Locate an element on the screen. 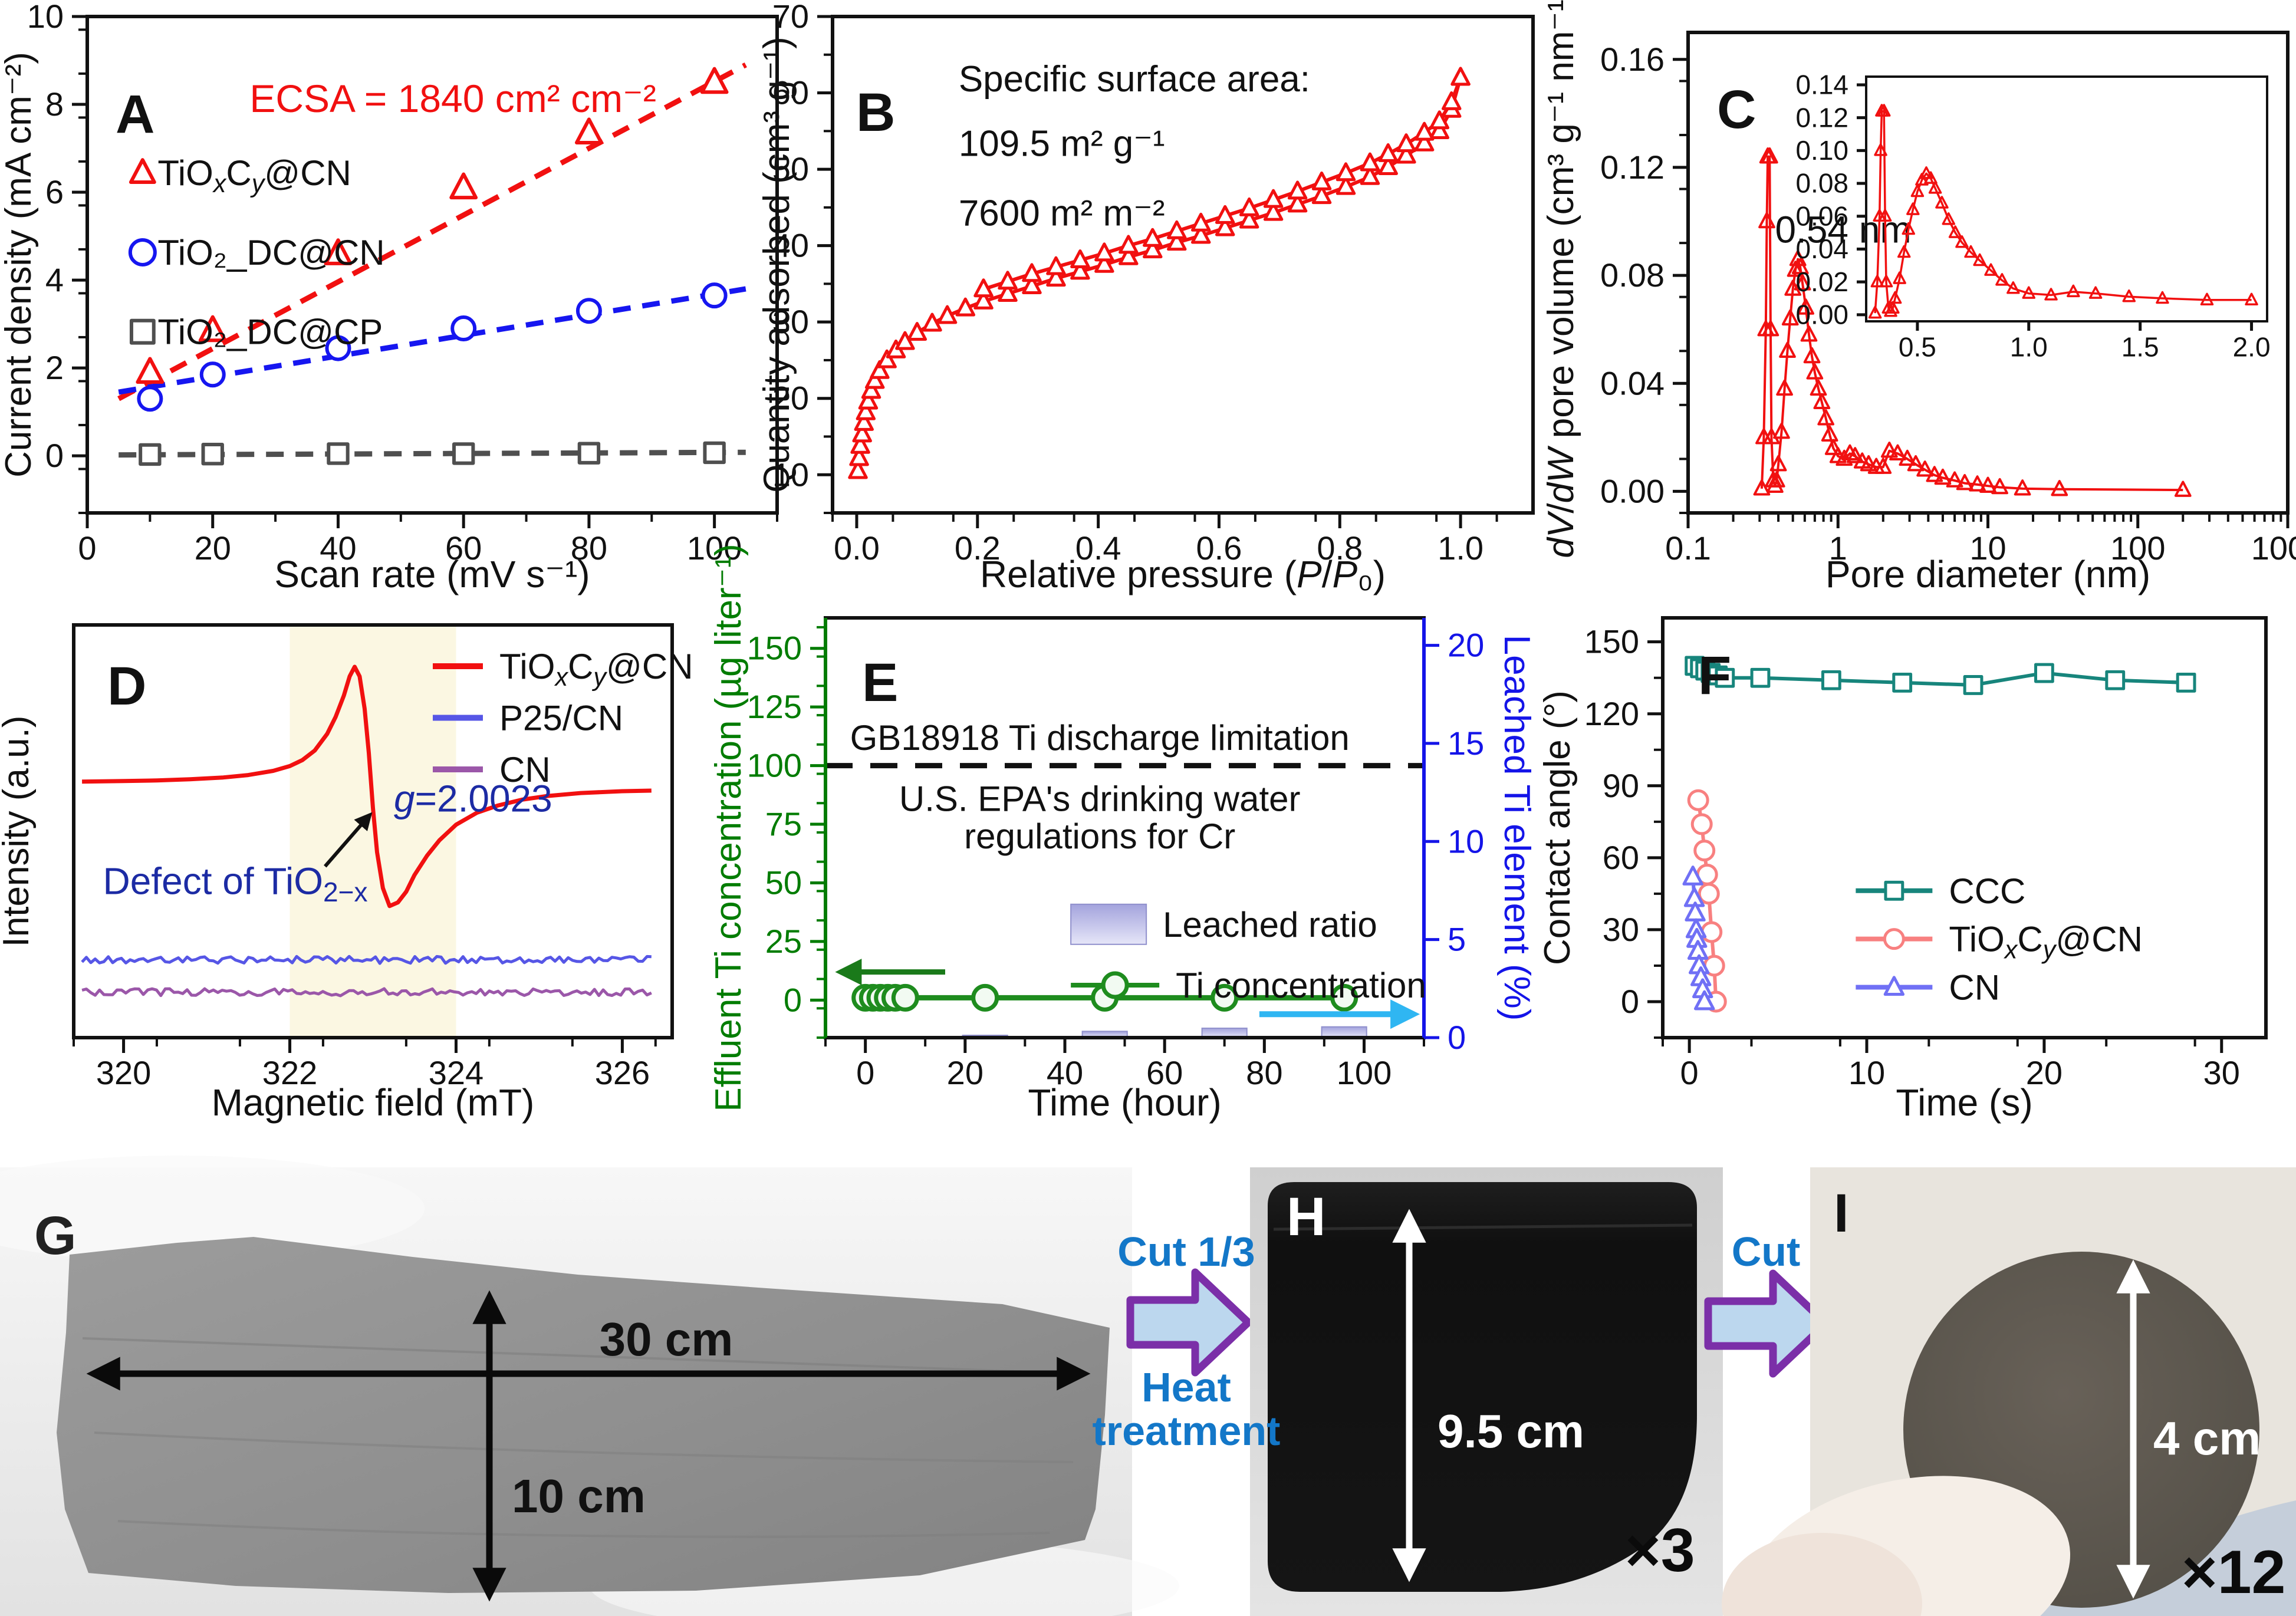 This screenshot has height=1616, width=2296. x-tick-label: 0 is located at coordinates (87, 548).